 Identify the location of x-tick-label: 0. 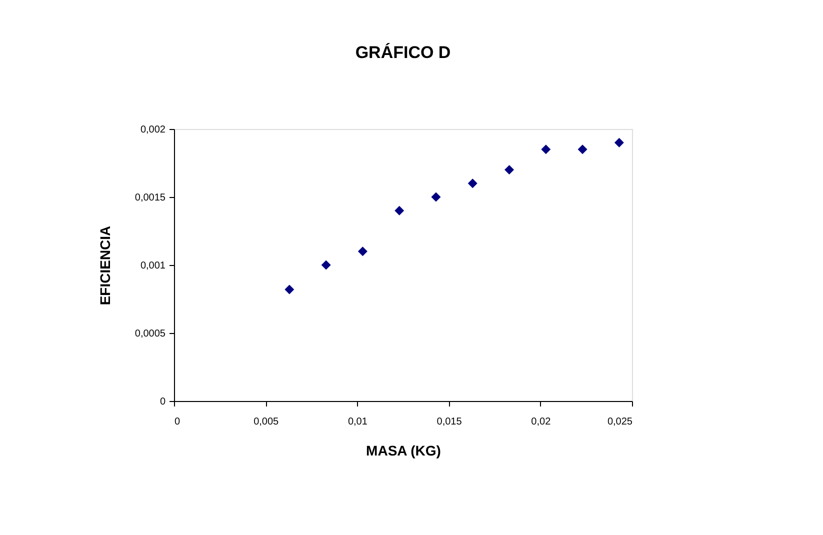
(177, 422).